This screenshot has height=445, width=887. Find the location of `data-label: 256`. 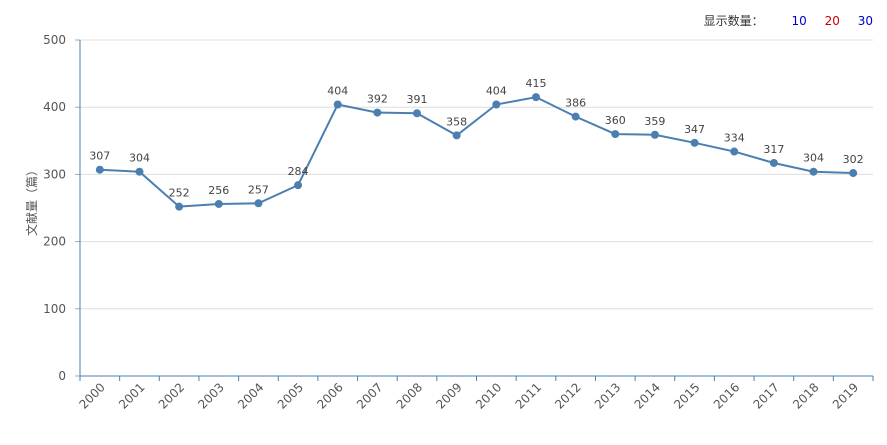

data-label: 256 is located at coordinates (218, 190).